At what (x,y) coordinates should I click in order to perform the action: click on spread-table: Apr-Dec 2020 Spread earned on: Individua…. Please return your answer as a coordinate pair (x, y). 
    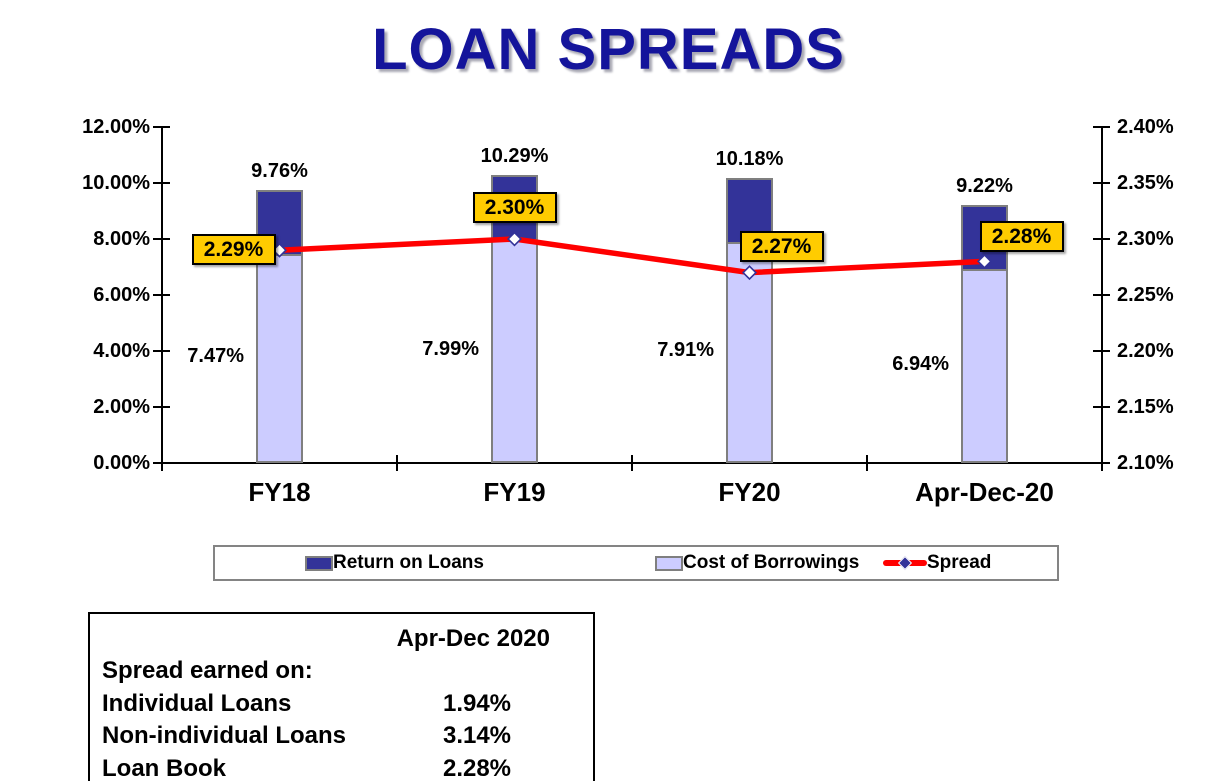
    Looking at the image, I should click on (341, 696).